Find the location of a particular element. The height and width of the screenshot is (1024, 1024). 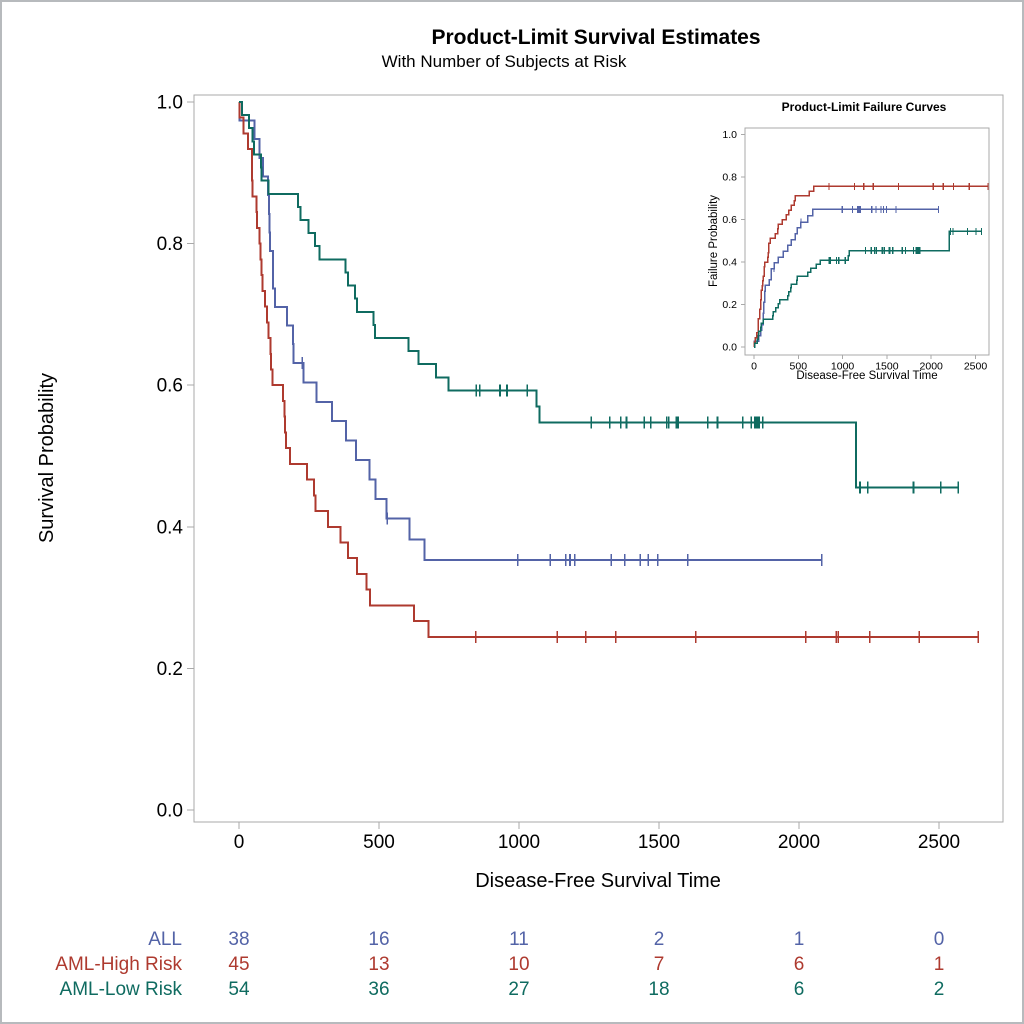

at-risk-count: 45 is located at coordinates (239, 964).